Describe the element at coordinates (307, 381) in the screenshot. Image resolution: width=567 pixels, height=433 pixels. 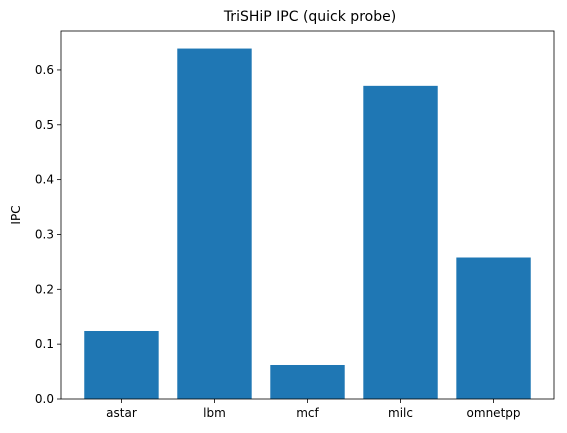
I see `bar-mcf` at that location.